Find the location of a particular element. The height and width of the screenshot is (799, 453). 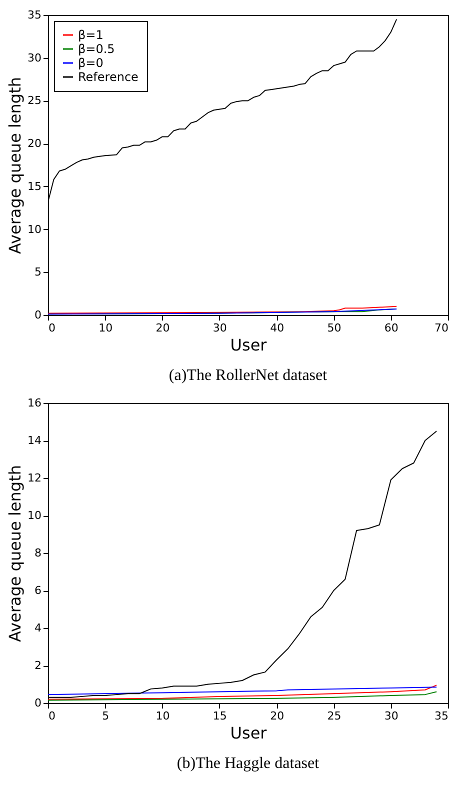

y-tick-label: 16 is located at coordinates (35, 403).